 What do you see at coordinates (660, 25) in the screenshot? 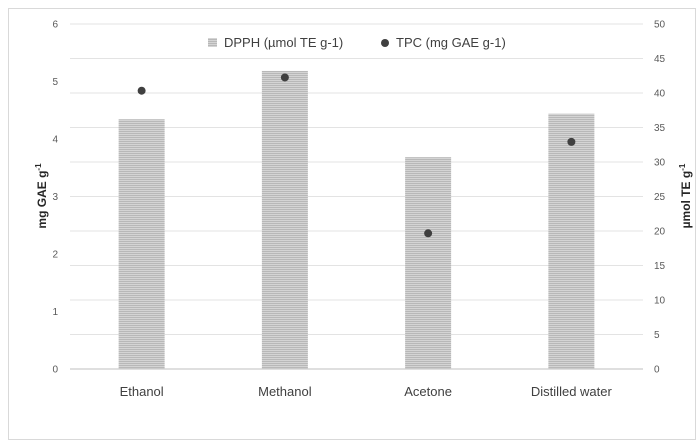
I see `right-tick-label: 50` at bounding box center [660, 25].